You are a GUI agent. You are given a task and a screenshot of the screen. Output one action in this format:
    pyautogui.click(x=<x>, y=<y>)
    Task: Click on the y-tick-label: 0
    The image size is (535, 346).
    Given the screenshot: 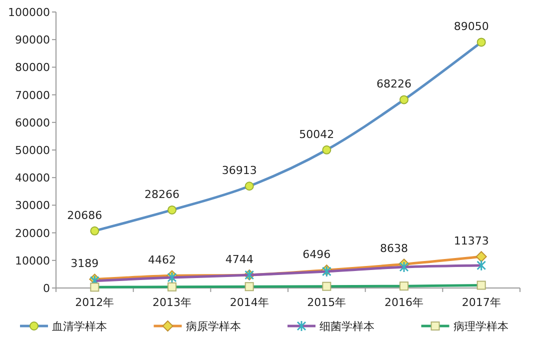 What is the action you would take?
    pyautogui.click(x=46, y=288)
    